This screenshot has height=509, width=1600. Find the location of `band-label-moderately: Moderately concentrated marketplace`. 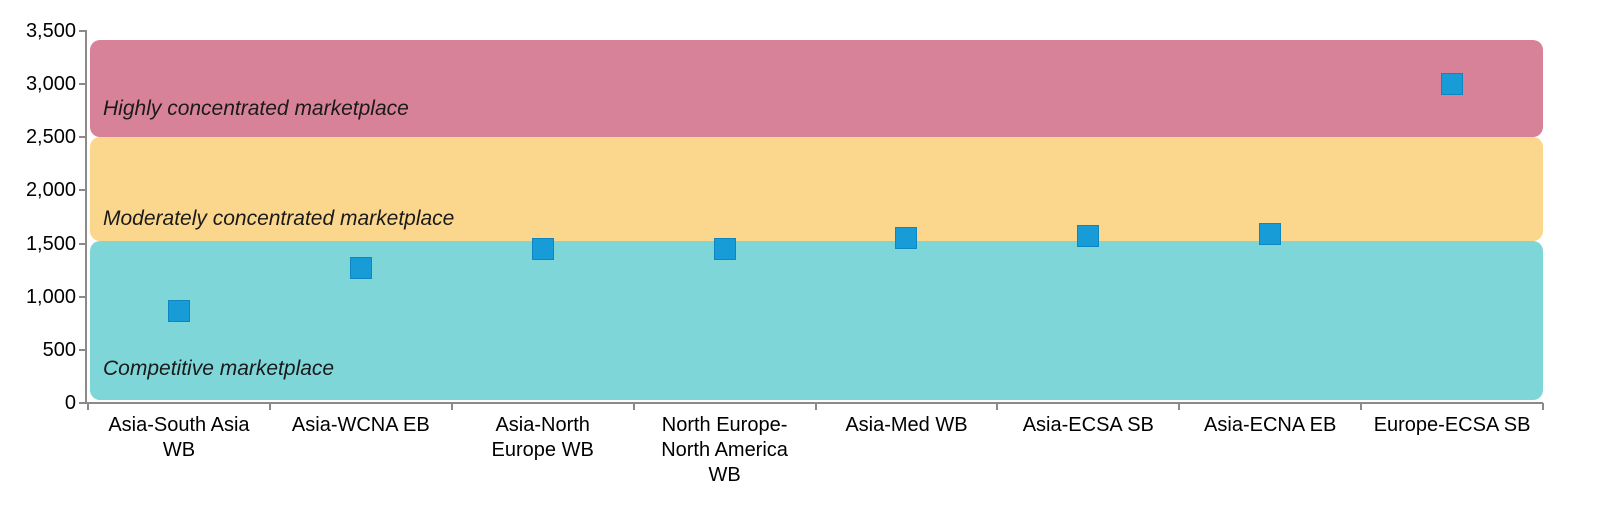

band-label-moderately: Moderately concentrated marketplace is located at coordinates (279, 218).